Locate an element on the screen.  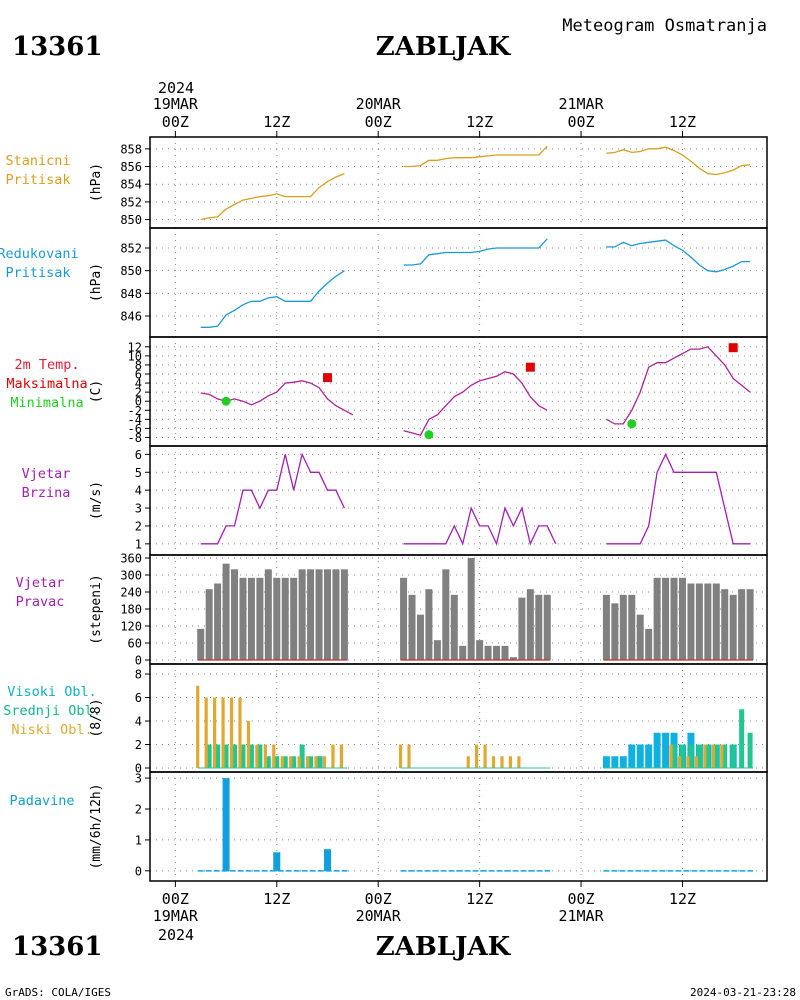
x-hour-label-top: 12Z is located at coordinates (682, 122).